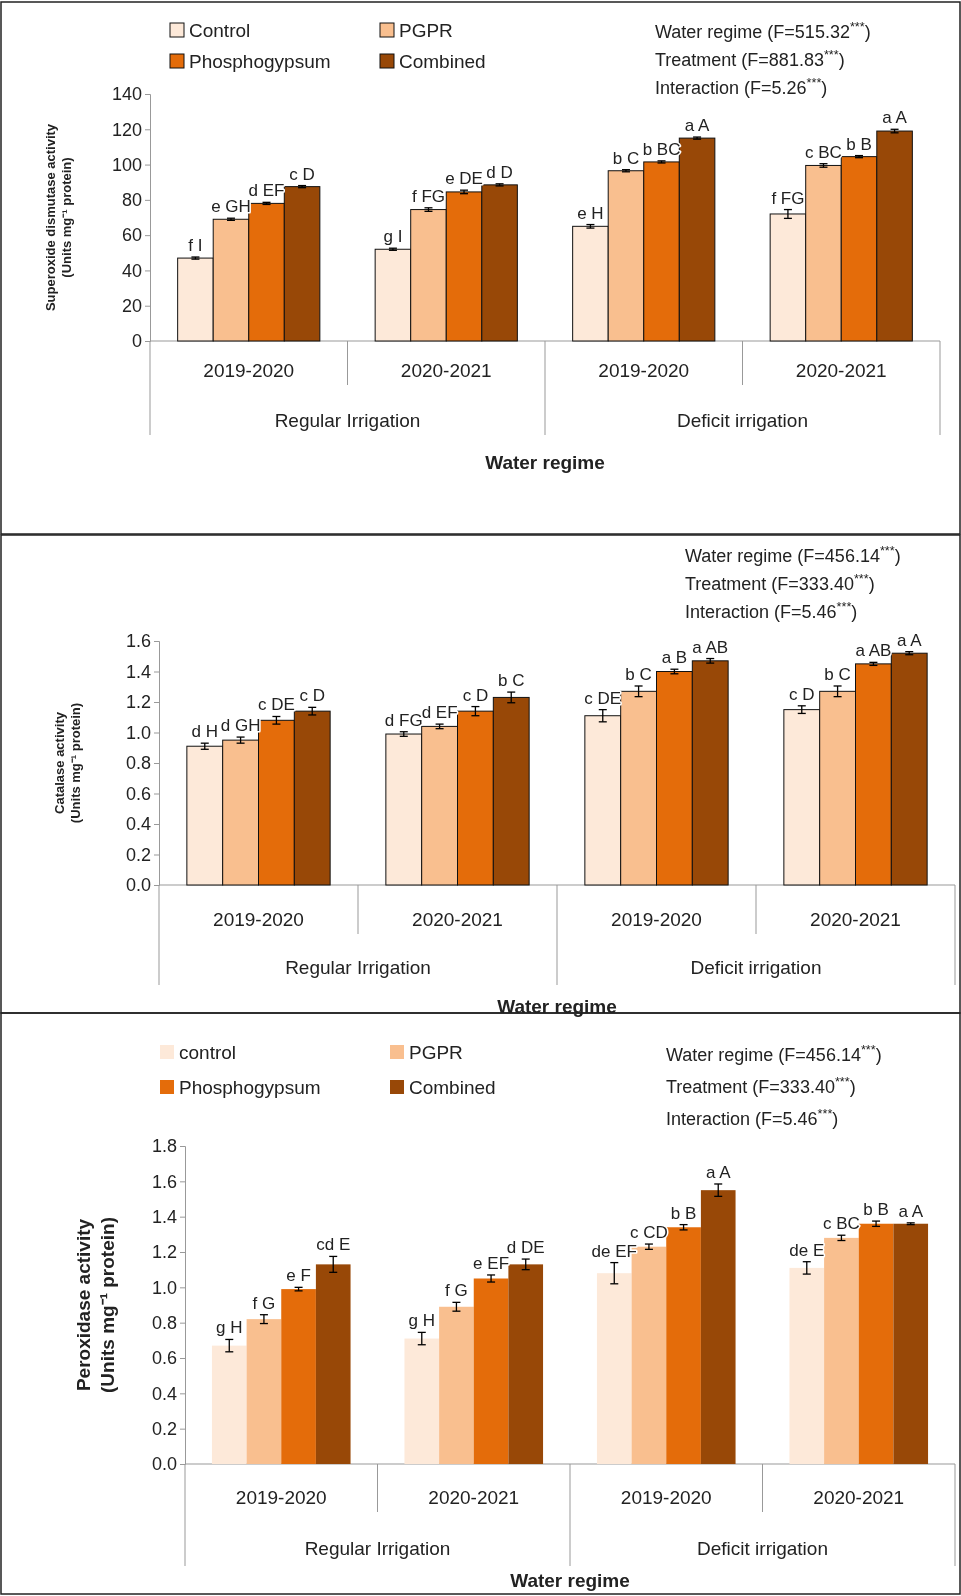  I want to click on data-label: cd E, so click(333, 1245).